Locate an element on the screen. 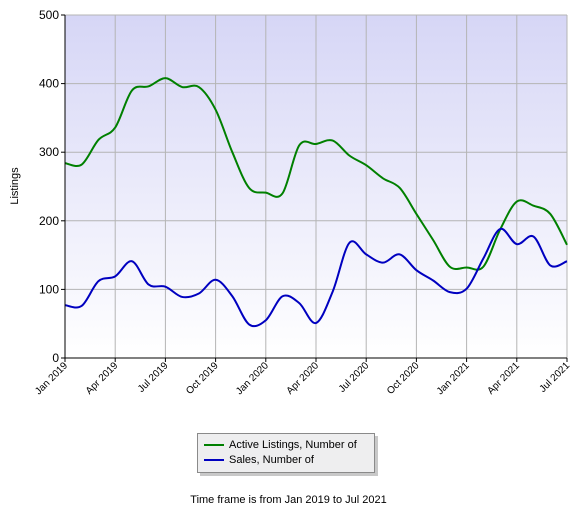 This screenshot has height=512, width=577. y-tick-label: 300 is located at coordinates (49, 152).